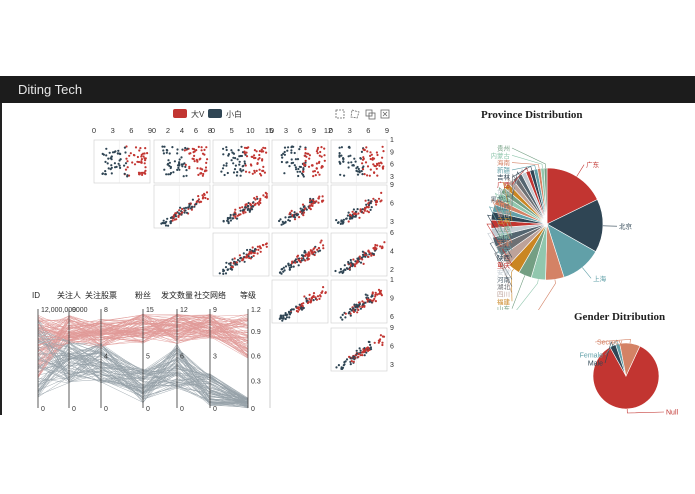 The width and height of the screenshot is (695, 494). I want to click on legend-item-bigv: 大V, so click(189, 114).